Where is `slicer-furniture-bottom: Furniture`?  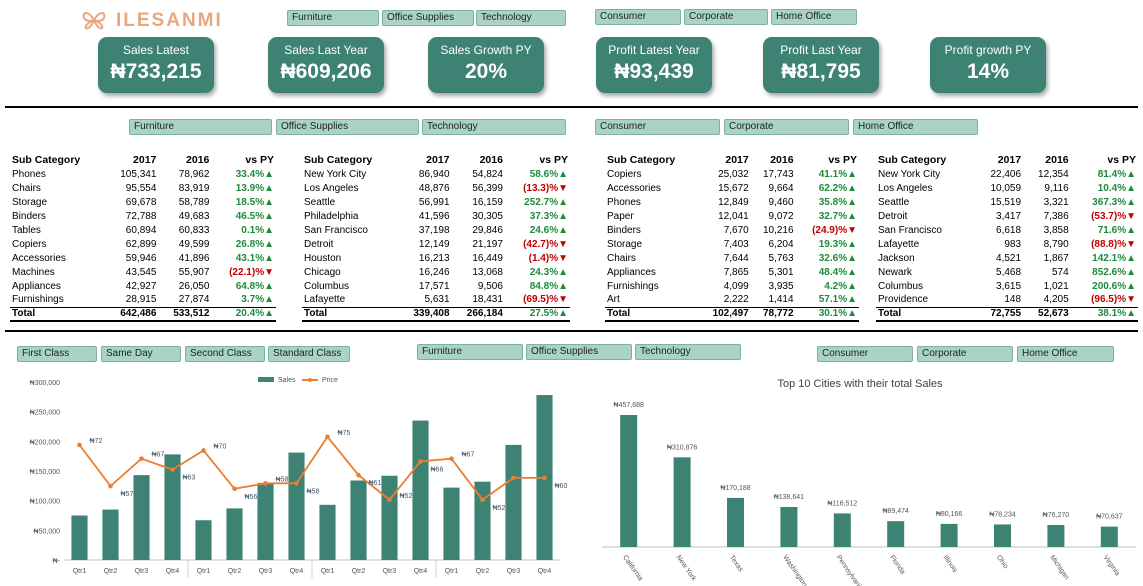 slicer-furniture-bottom: Furniture is located at coordinates (470, 352).